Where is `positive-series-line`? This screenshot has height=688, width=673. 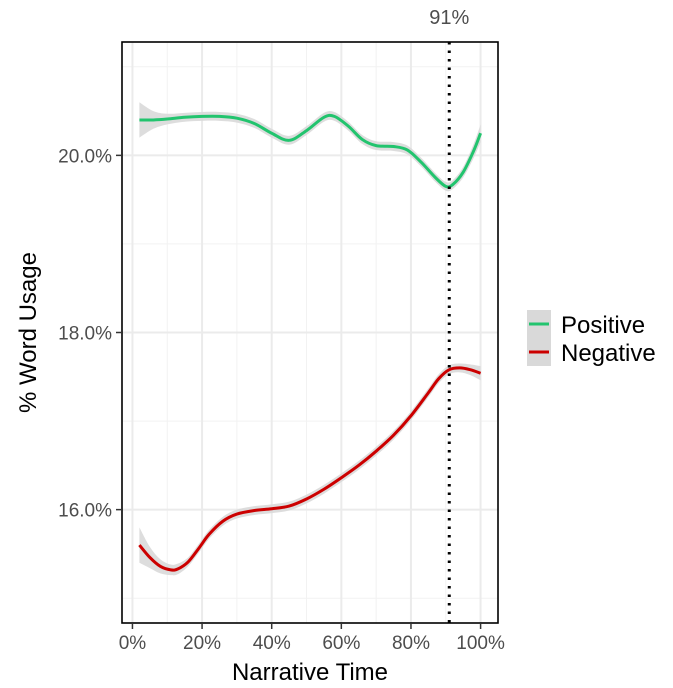
positive-series-line is located at coordinates (310, 151).